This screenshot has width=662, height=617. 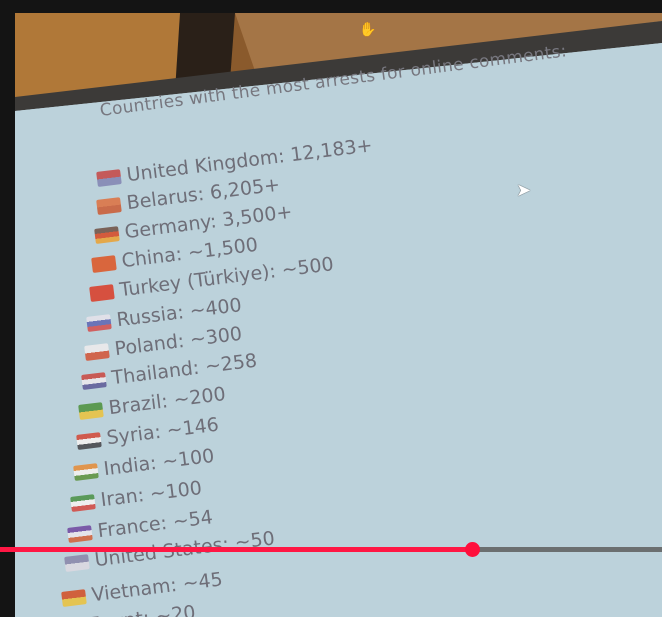 What do you see at coordinates (109, 205) in the screenshot?
I see `belarus-flag-icon` at bounding box center [109, 205].